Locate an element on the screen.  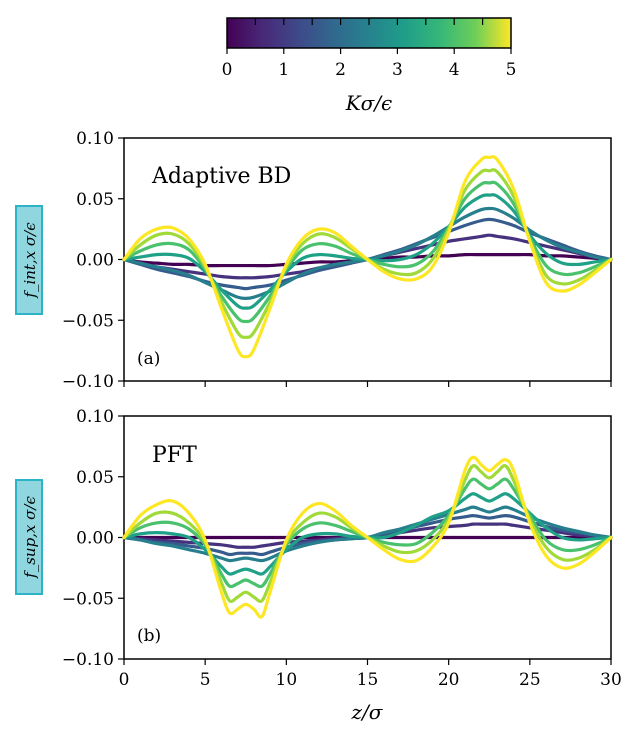
y-axis-label: f_int,x σ/ϵ is located at coordinates (29, 260).